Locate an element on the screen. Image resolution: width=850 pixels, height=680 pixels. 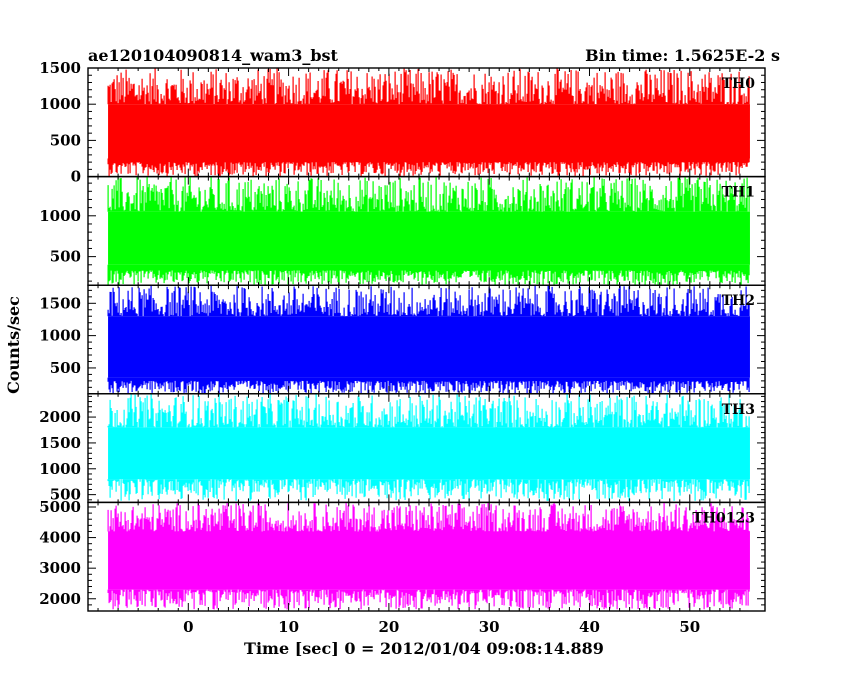
panel-frame is located at coordinates (426, 556).